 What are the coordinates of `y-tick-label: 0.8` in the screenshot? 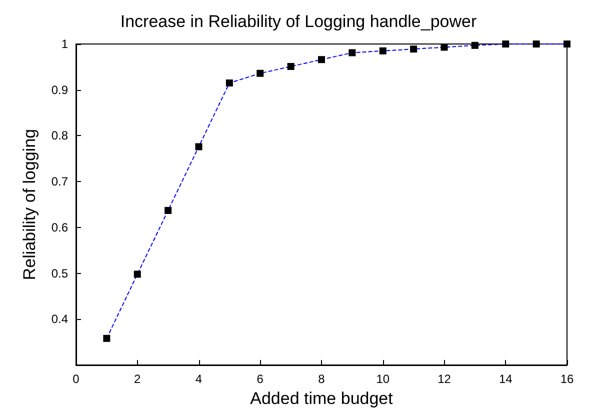 It's located at (59, 135).